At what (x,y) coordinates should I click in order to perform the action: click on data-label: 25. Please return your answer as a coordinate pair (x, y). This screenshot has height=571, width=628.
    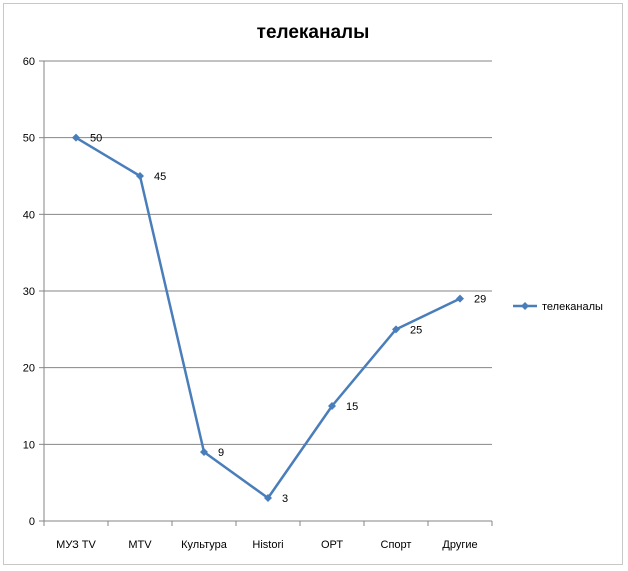
    Looking at the image, I should click on (416, 330).